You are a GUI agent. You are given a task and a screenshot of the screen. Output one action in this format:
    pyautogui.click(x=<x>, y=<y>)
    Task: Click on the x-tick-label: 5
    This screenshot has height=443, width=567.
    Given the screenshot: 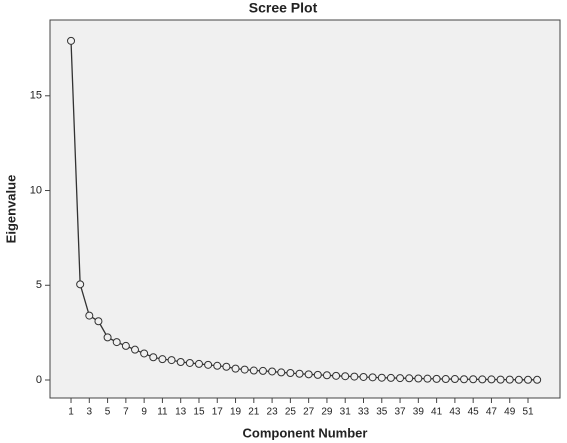 What is the action you would take?
    pyautogui.click(x=108, y=412)
    